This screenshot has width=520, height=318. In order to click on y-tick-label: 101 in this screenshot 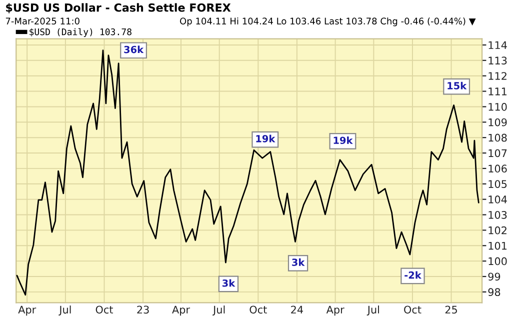, I will do `click(497, 246)`.